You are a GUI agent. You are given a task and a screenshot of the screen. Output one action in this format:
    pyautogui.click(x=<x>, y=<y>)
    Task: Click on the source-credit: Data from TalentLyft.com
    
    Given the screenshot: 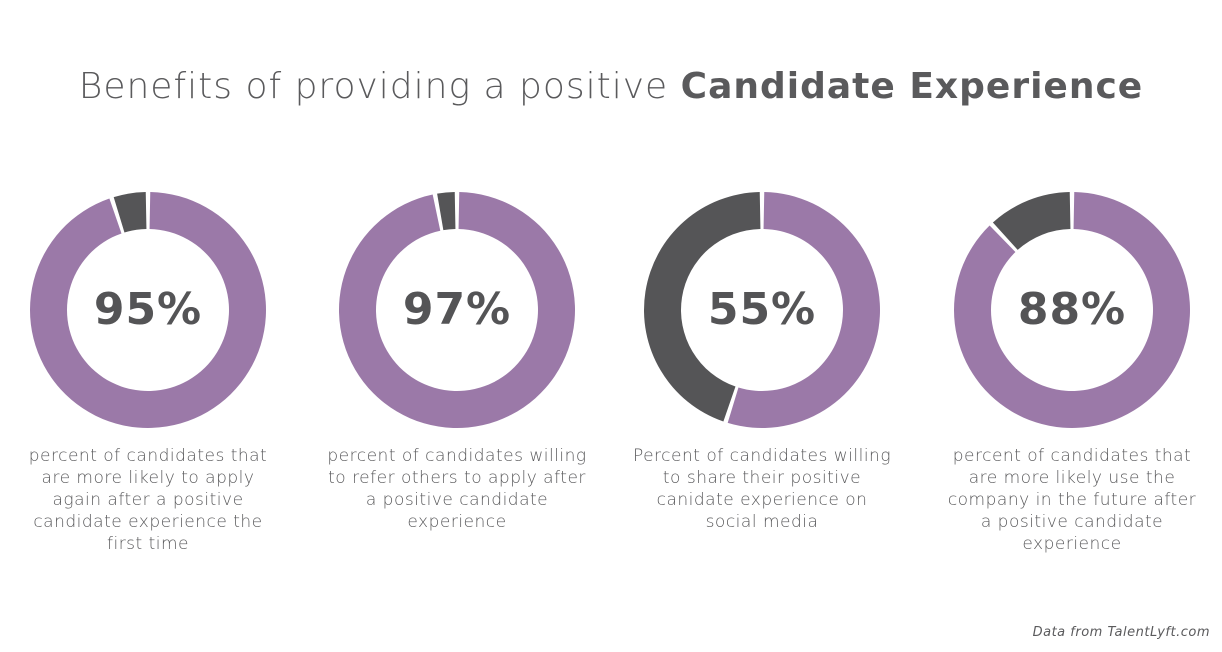 What is the action you would take?
    pyautogui.click(x=1121, y=632)
    